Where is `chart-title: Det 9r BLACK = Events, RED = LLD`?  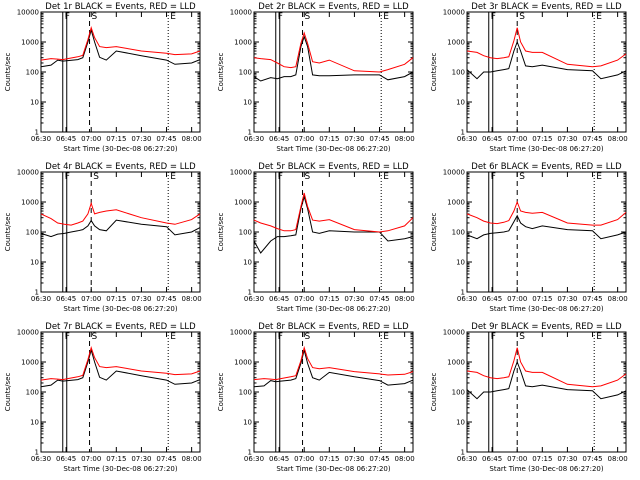
chart-title: Det 9r BLACK = Events, RED = LLD is located at coordinates (546, 327).